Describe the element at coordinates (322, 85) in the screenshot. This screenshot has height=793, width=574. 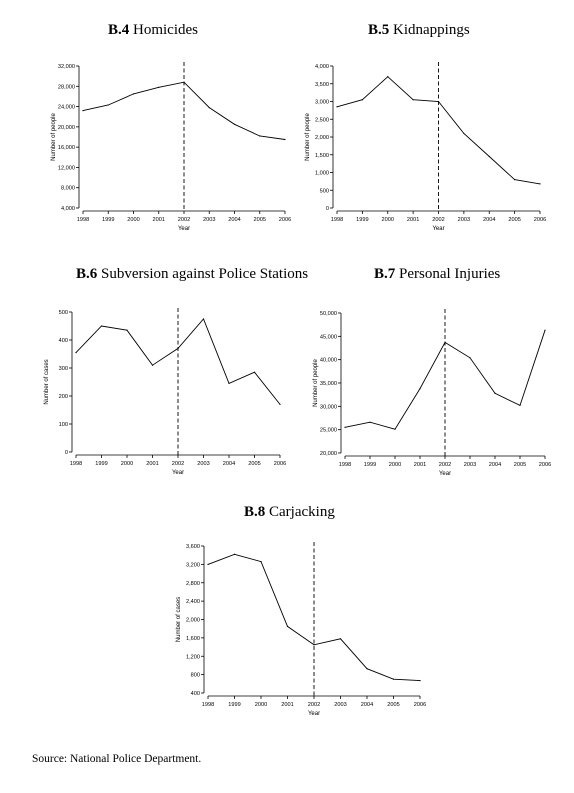
I see `y-tick-label: 3,500` at that location.